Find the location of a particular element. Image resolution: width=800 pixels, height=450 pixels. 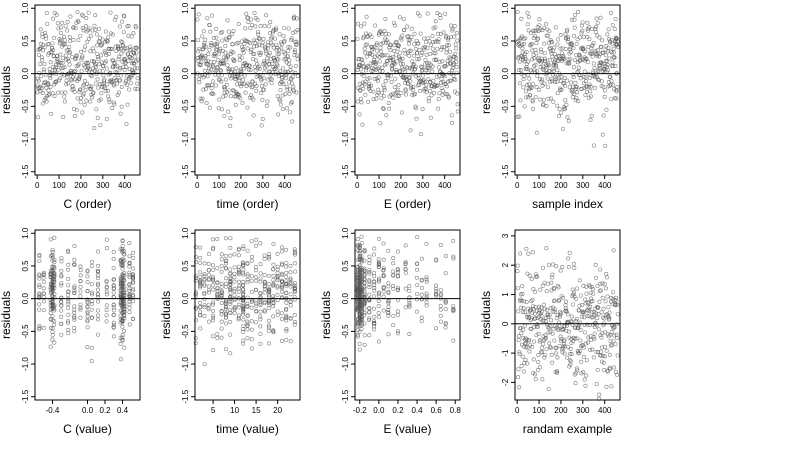

x-tick-label: 0.2 is located at coordinates (398, 410).